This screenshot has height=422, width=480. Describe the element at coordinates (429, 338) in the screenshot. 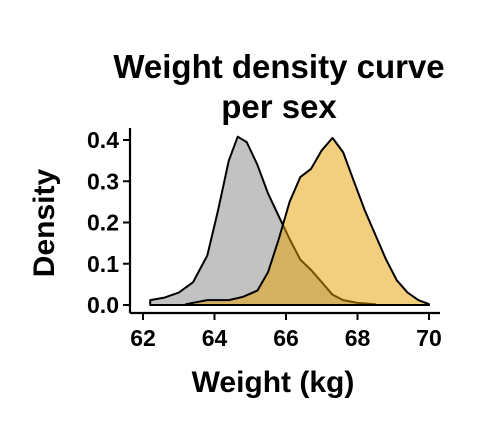

I see `x-tick-label: 70` at that location.